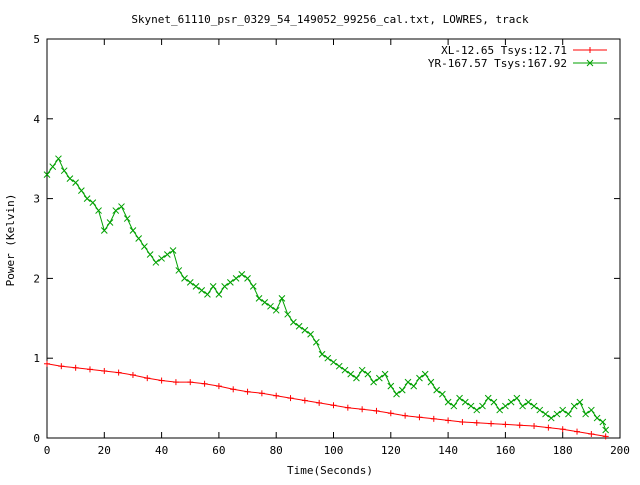 This screenshot has height=485, width=640. What do you see at coordinates (161, 450) in the screenshot?
I see `x-tick-label: 40` at bounding box center [161, 450].